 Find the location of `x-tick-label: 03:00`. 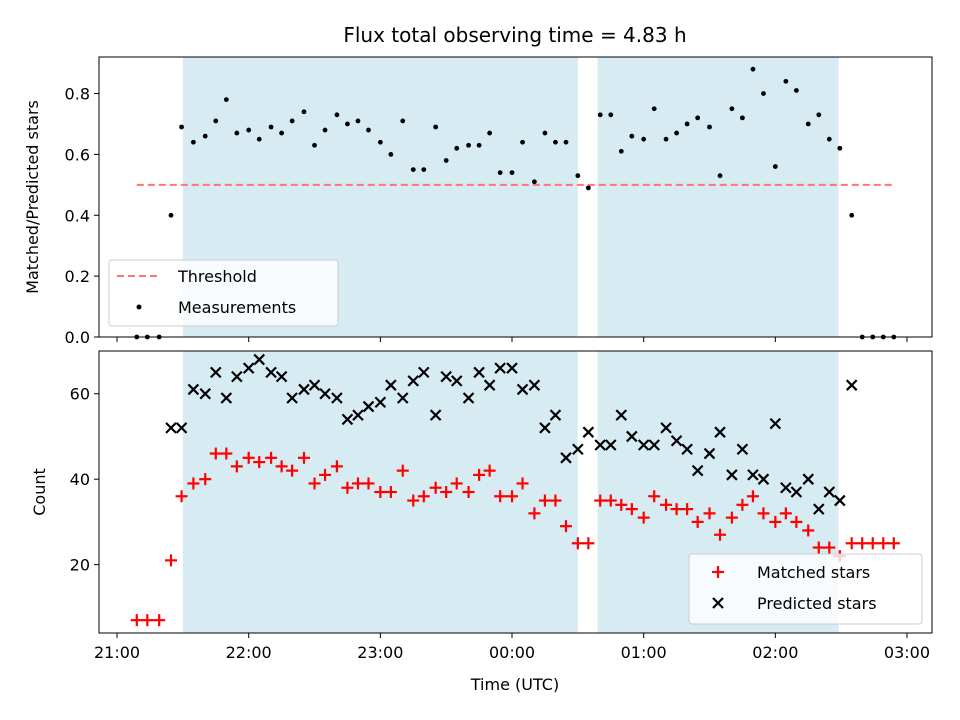

x-tick-label: 03:00 is located at coordinates (907, 652).